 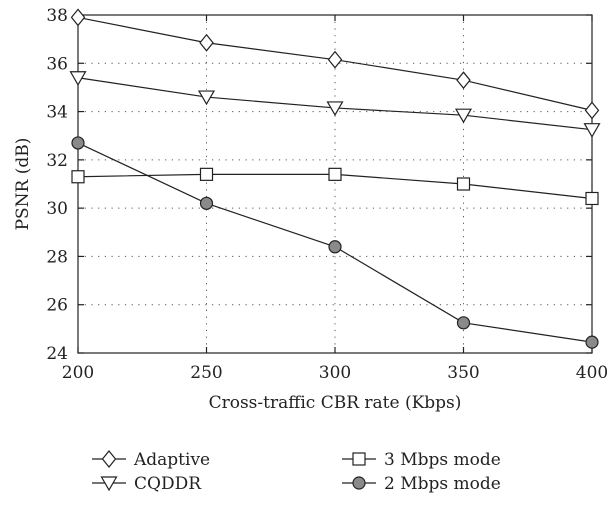 What do you see at coordinates (57, 161) in the screenshot?
I see `y-tick-label: 32` at bounding box center [57, 161].